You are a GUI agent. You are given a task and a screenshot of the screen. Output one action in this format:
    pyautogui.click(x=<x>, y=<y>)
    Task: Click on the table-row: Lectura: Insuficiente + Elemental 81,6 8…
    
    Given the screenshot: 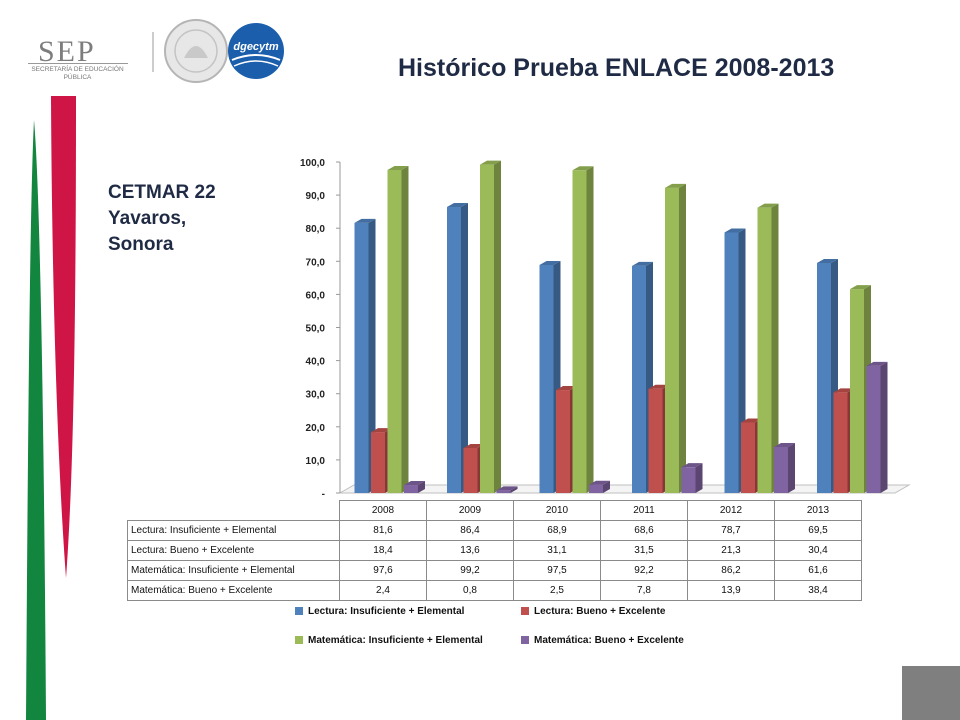 What is the action you would take?
    pyautogui.click(x=494, y=530)
    